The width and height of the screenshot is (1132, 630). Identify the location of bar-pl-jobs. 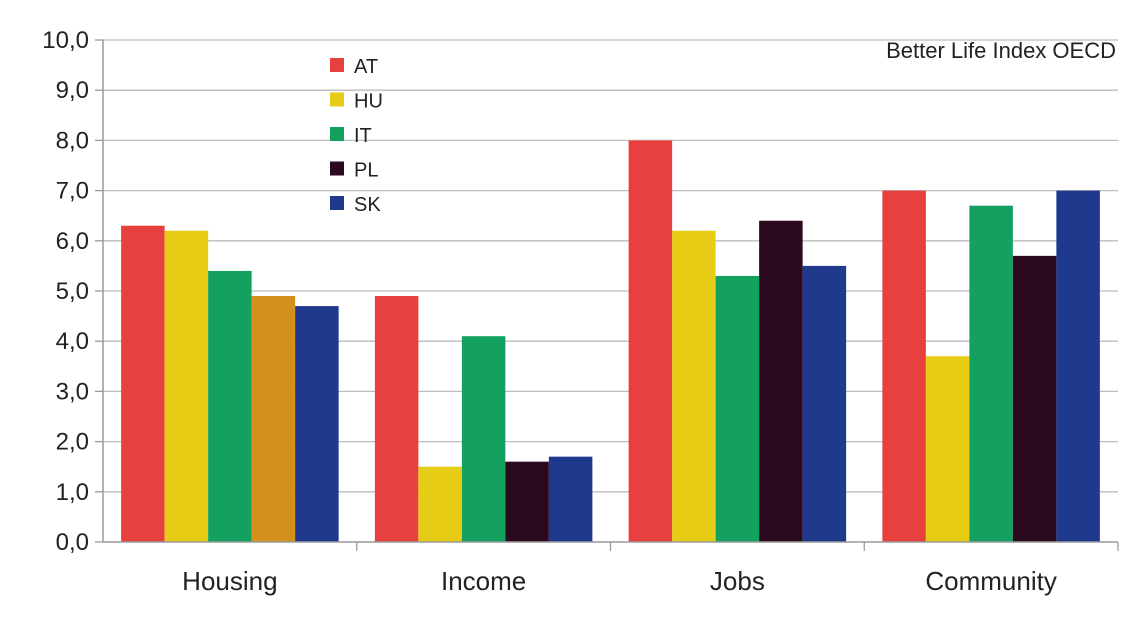
(781, 381).